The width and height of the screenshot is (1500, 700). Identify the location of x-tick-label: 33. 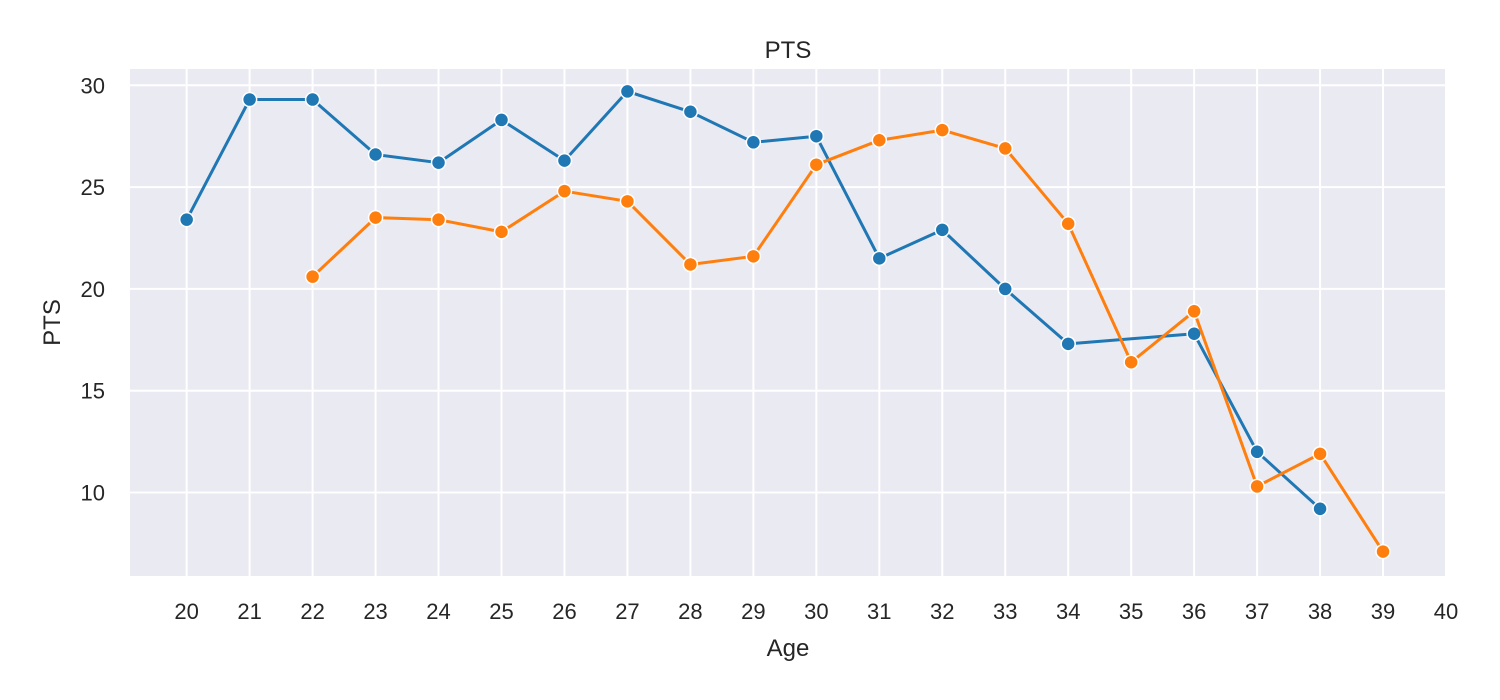
(1005, 611).